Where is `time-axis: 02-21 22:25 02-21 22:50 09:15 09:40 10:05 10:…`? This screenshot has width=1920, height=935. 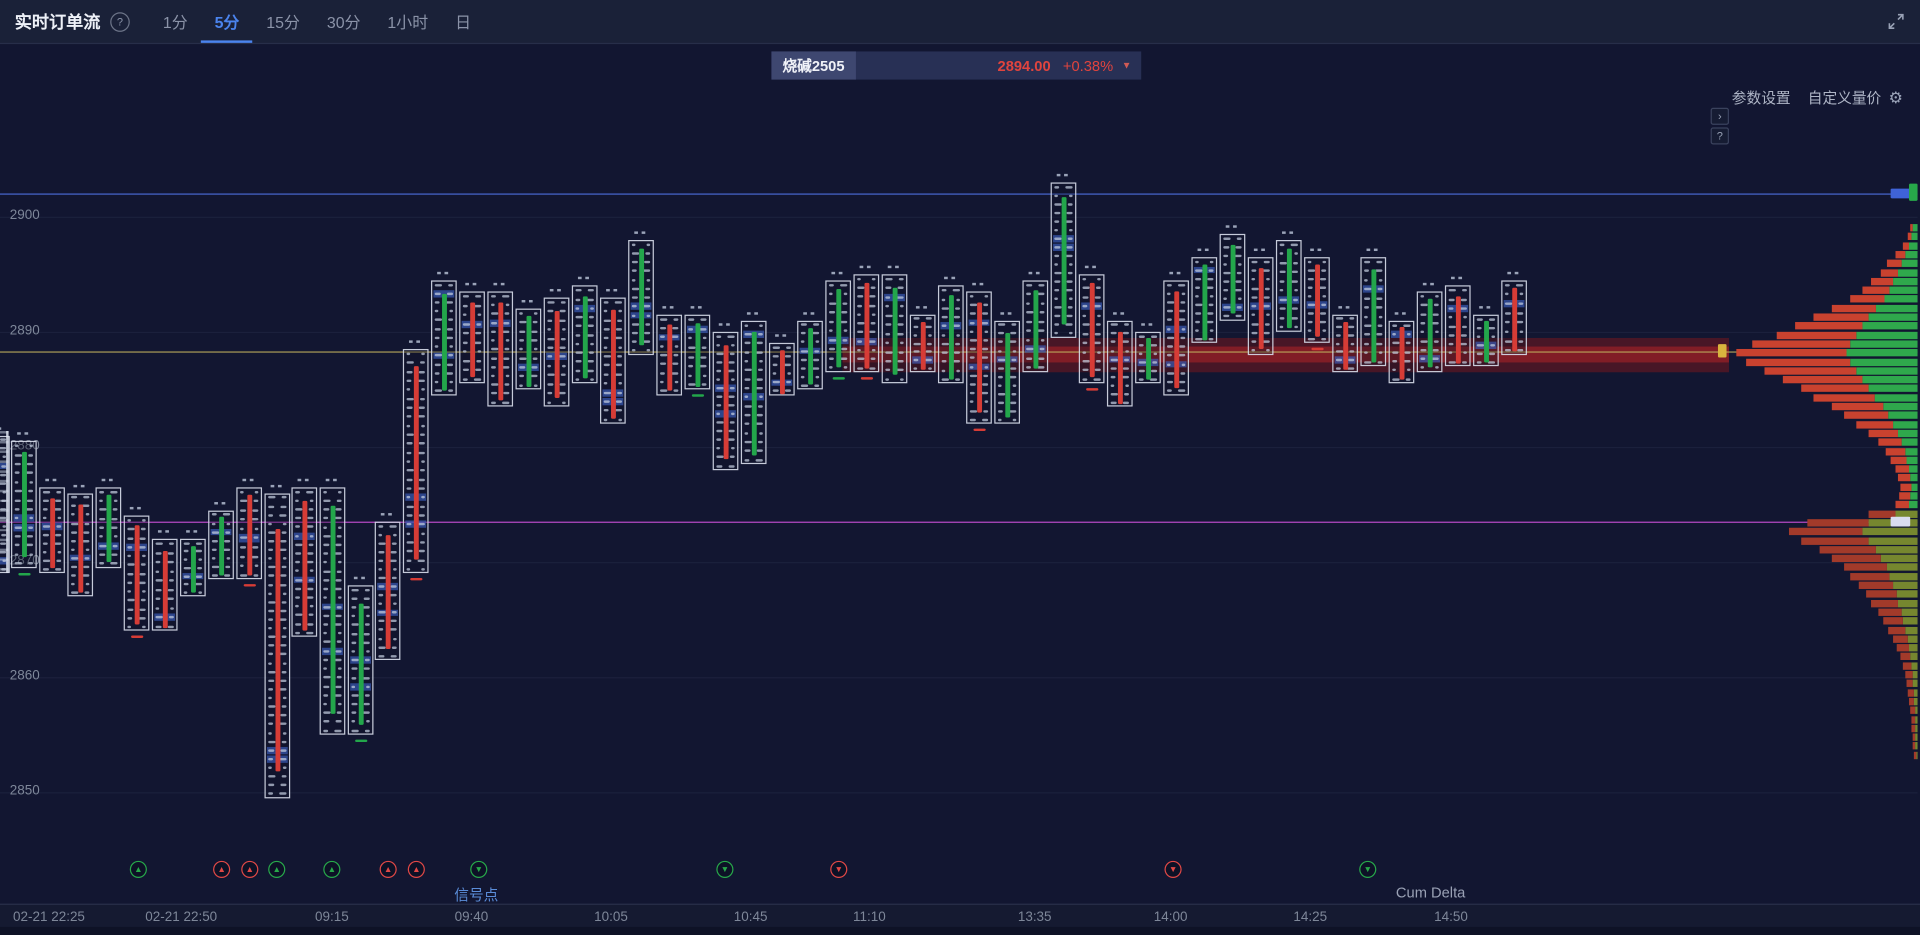 time-axis: 02-21 22:25 02-21 22:50 09:15 09:40 10:05 10:… is located at coordinates (960, 916).